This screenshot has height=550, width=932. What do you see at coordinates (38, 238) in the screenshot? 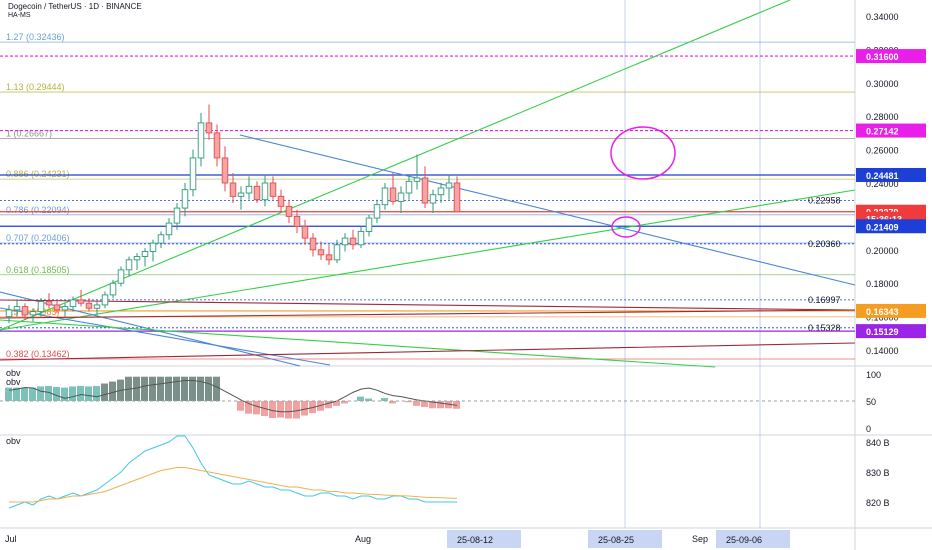
I see `fib-label: 0.707 (0.20406)` at bounding box center [38, 238].